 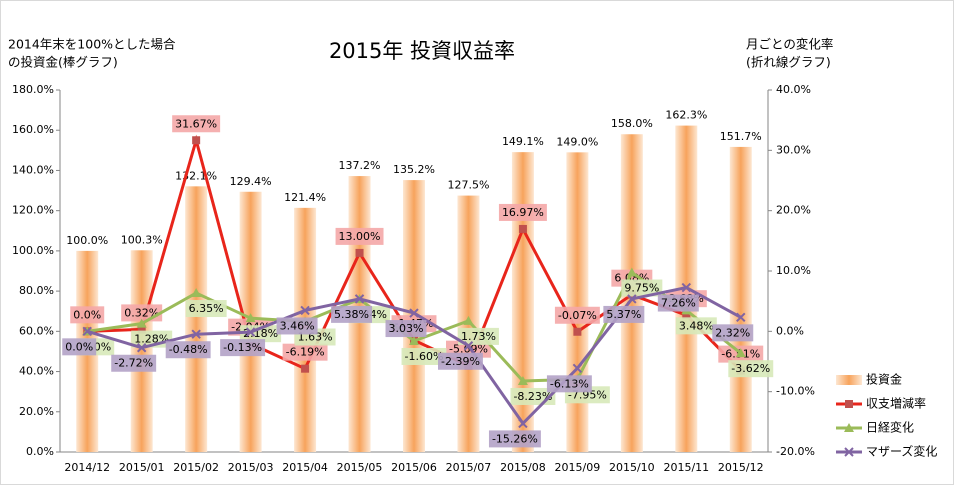 I want to click on y-tick-label: 20.0%, so click(x=36, y=411).